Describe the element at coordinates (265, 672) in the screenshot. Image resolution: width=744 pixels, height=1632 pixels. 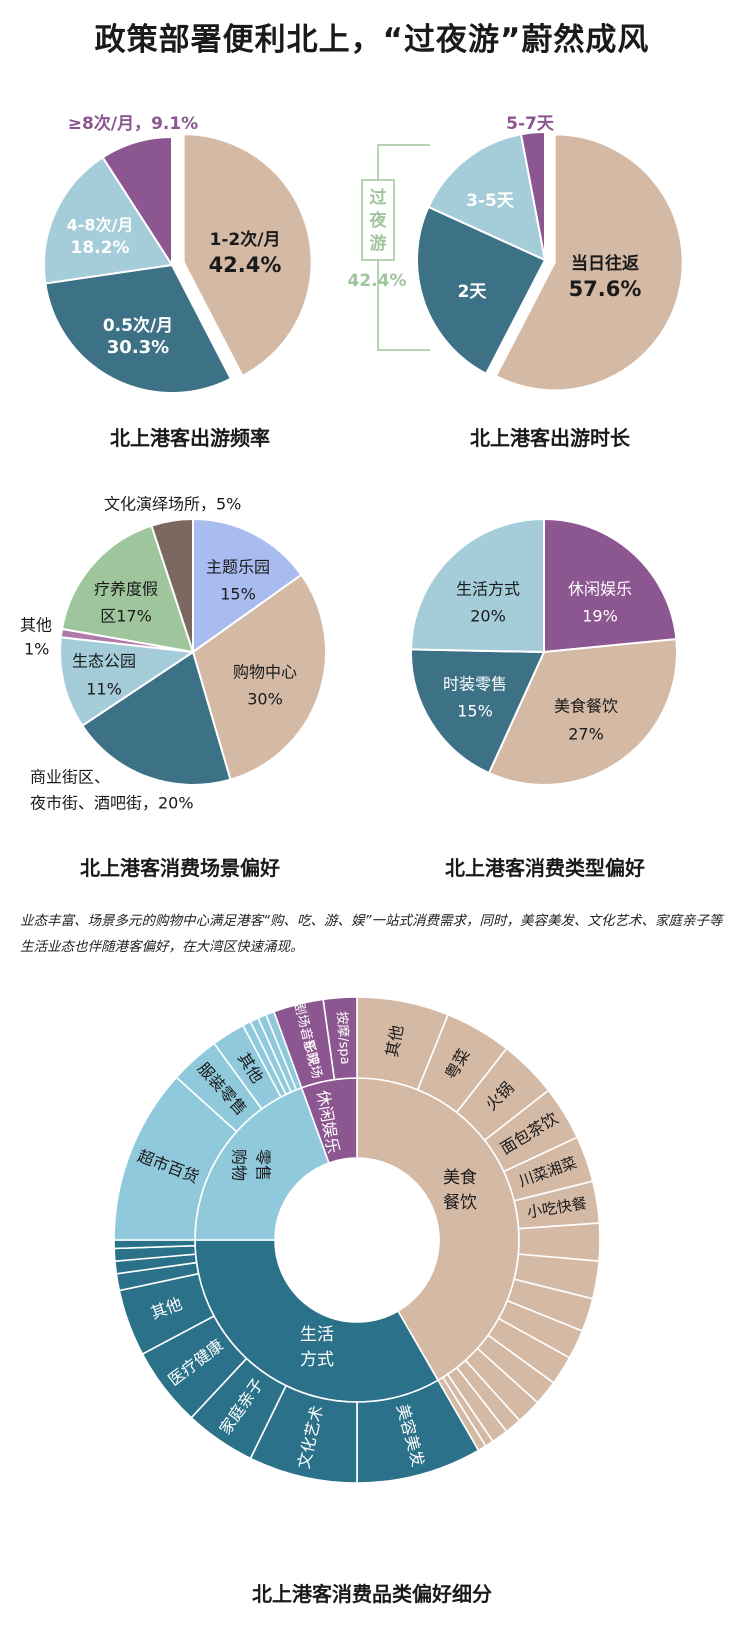
I see `label-scene-2: 购物中心` at that location.